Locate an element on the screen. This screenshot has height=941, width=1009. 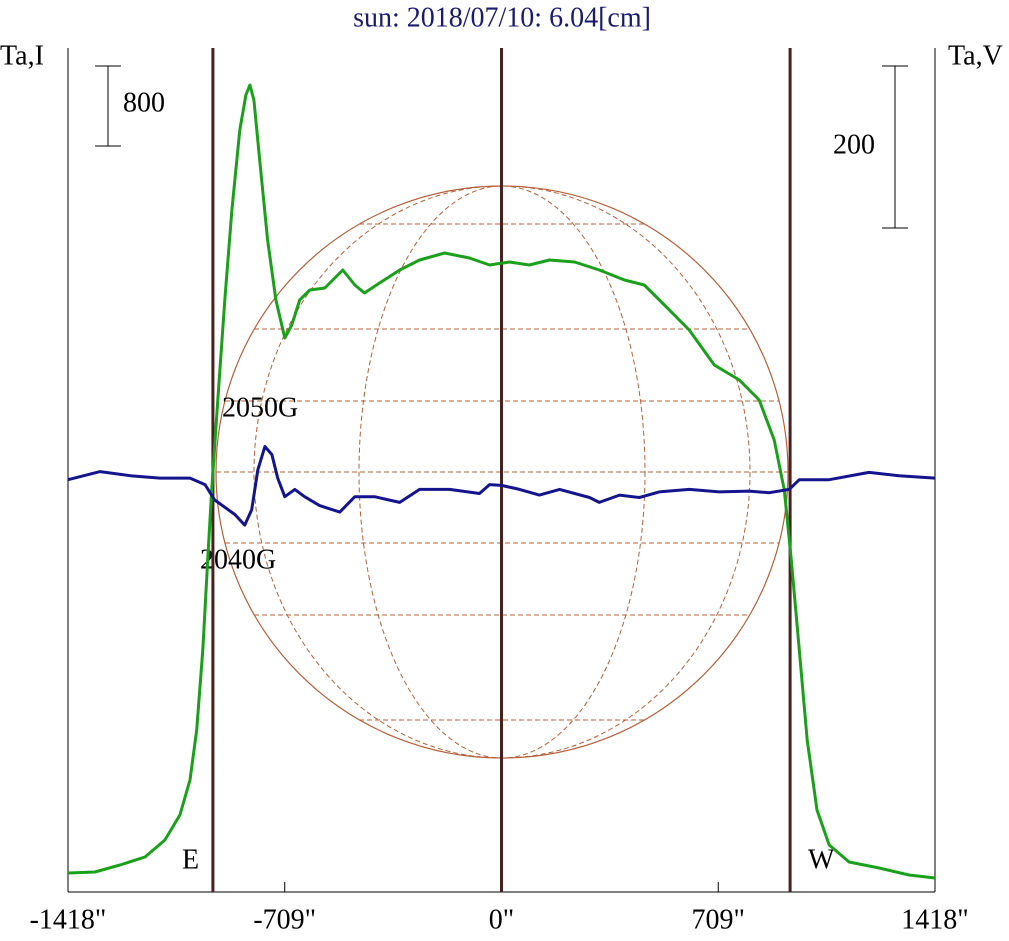
chart-title: sun: 2018/07/10: 6.04[cm] is located at coordinates (502, 17).